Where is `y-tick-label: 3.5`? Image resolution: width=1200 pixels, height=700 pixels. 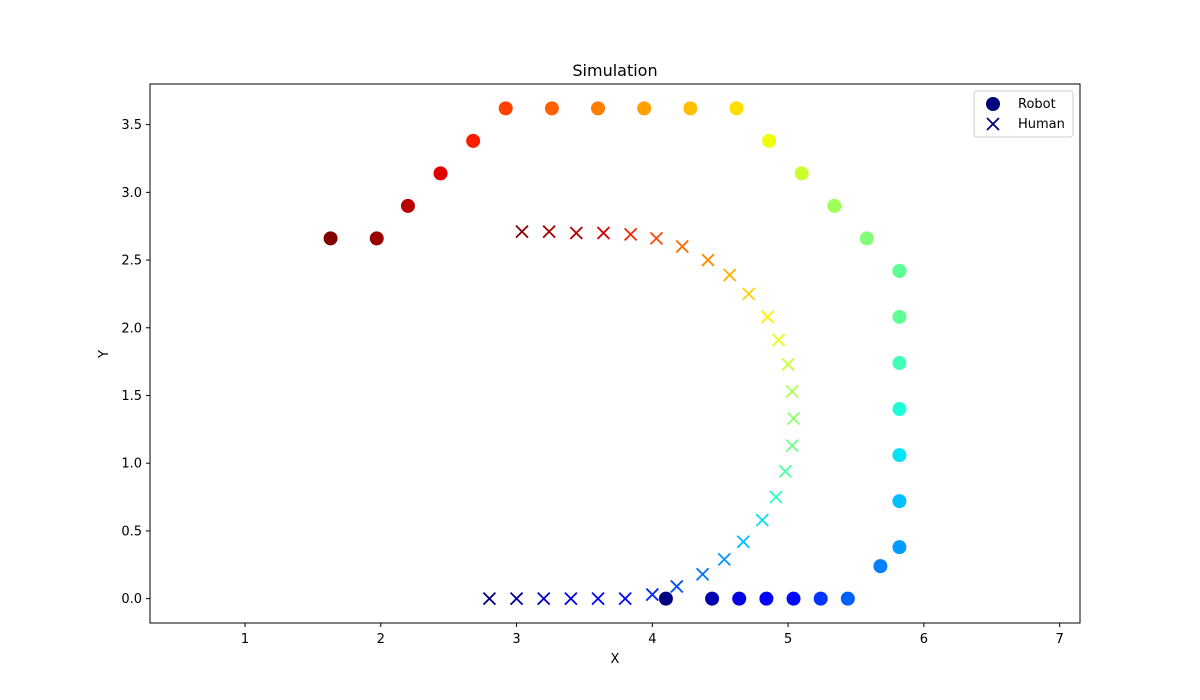
y-tick-label: 3.5 is located at coordinates (131, 125).